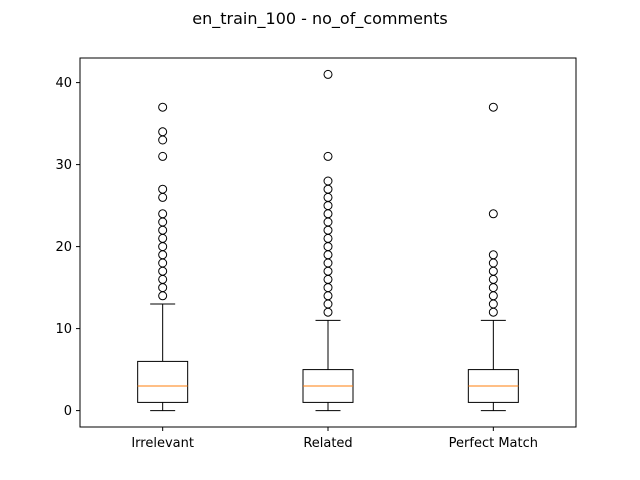  Describe the element at coordinates (319, 19) in the screenshot. I see `chart-title: en_train_100 - no_of_comments` at that location.